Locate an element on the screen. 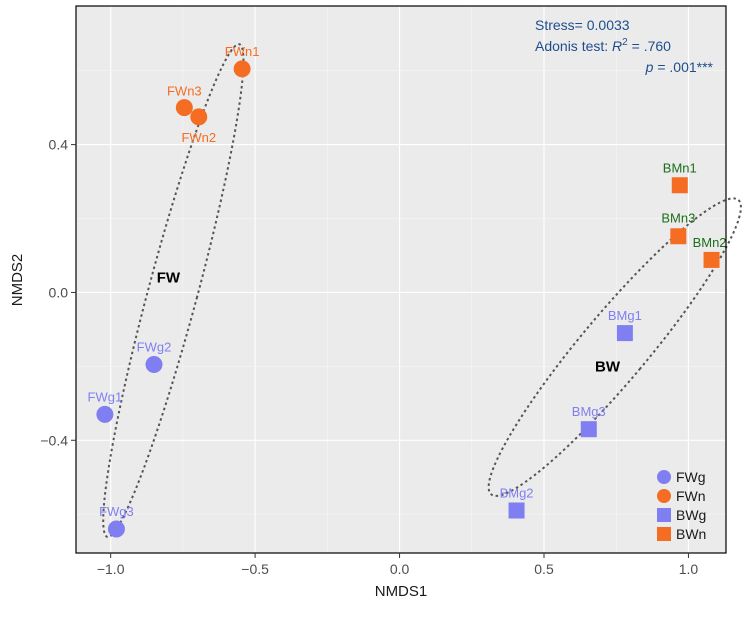  legend-label-bwg: BWg is located at coordinates (691, 515).